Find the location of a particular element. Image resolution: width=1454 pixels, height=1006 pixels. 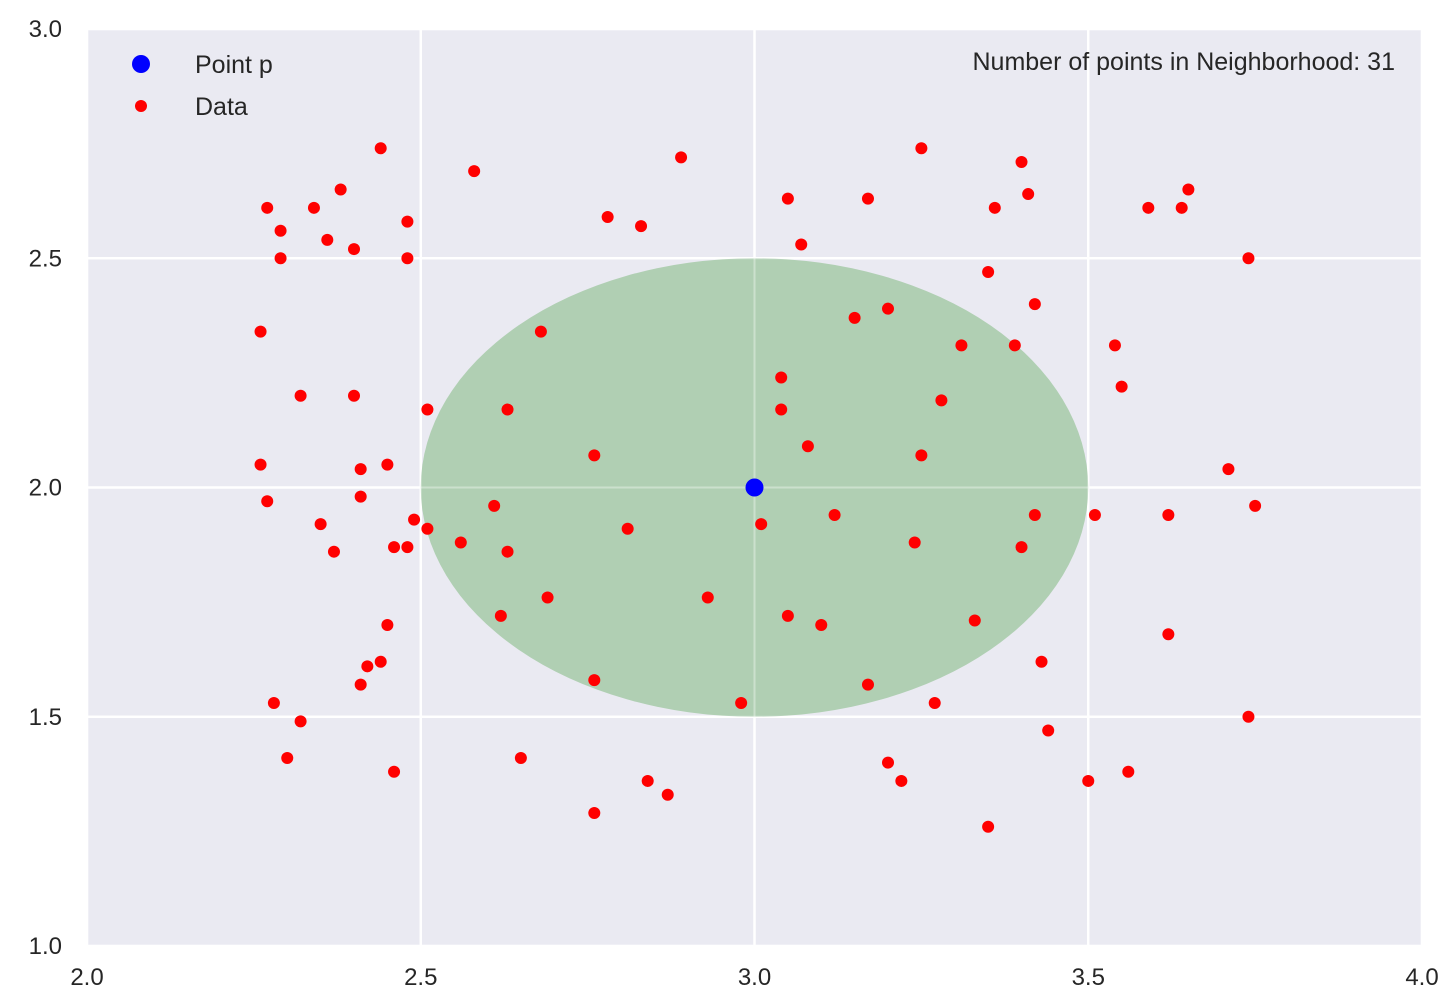

x-tick-label: 3.0 is located at coordinates (754, 977).